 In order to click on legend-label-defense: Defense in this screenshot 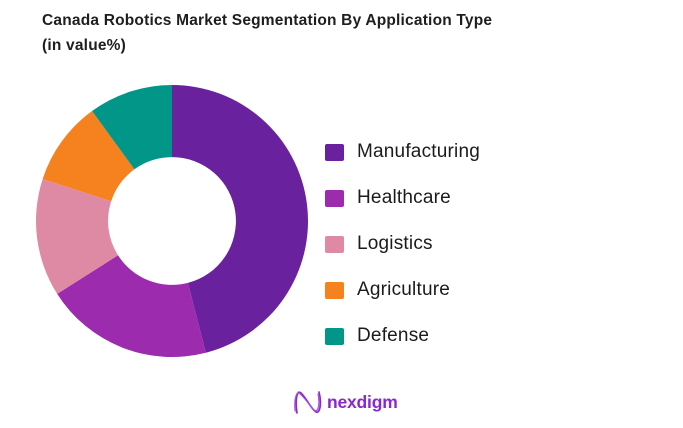, I will do `click(393, 335)`.